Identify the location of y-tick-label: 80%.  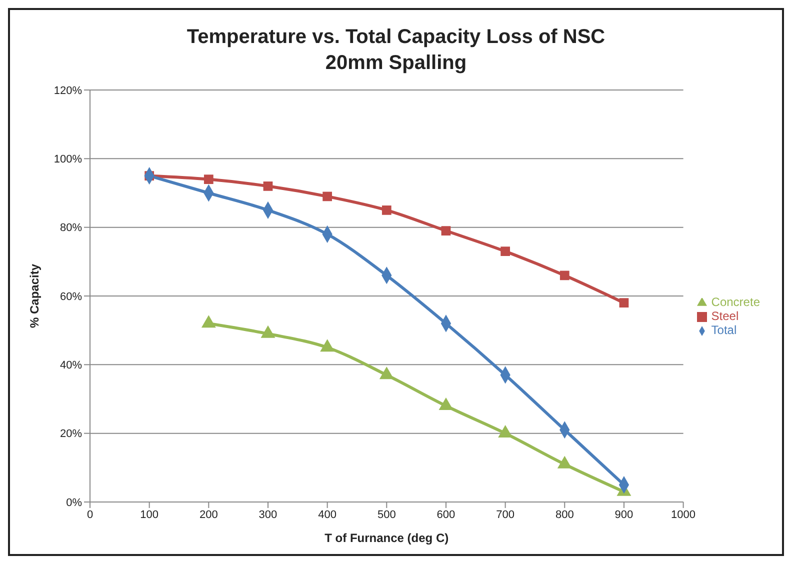
(71, 228).